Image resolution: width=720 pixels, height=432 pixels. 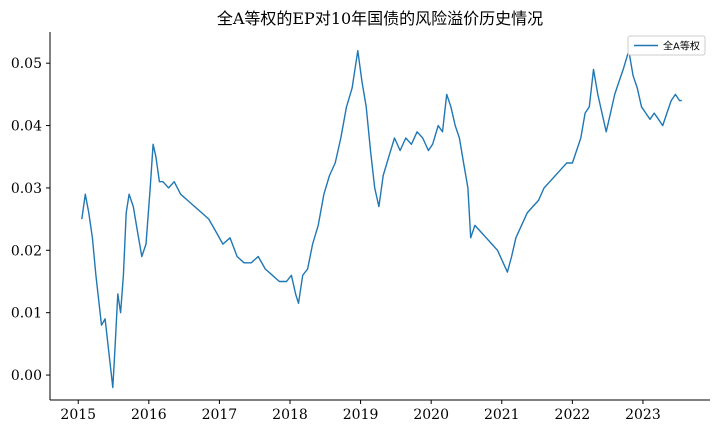 What do you see at coordinates (573, 415) in the screenshot?
I see `x-tick-label: 2022` at bounding box center [573, 415].